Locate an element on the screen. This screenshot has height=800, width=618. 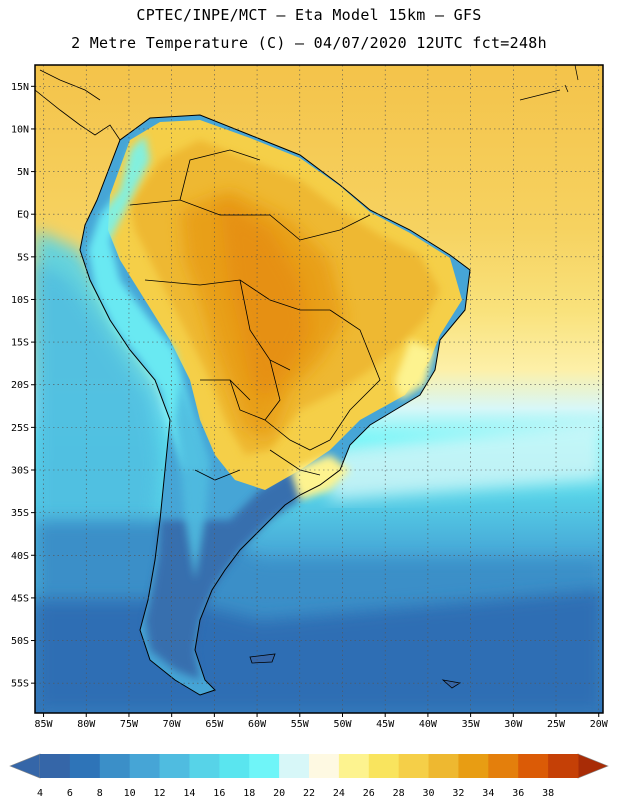
colorbar-label: 8 is located at coordinates (100, 793).